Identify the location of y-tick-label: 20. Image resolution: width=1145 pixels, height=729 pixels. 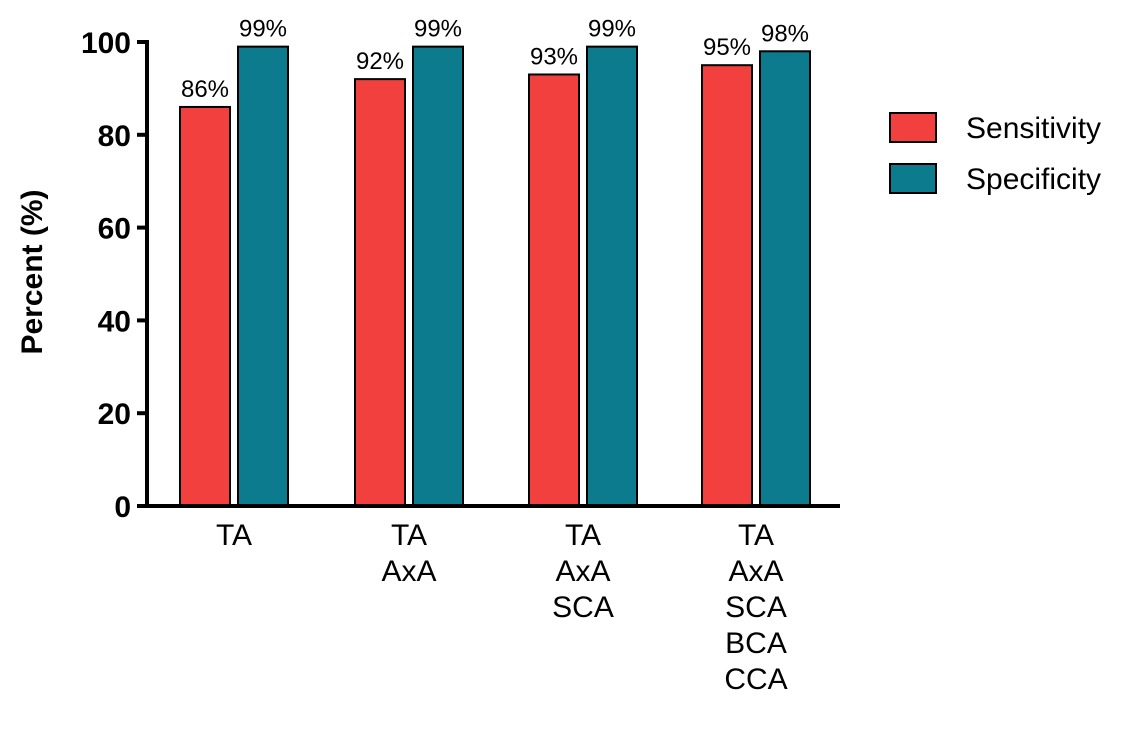
(114, 414).